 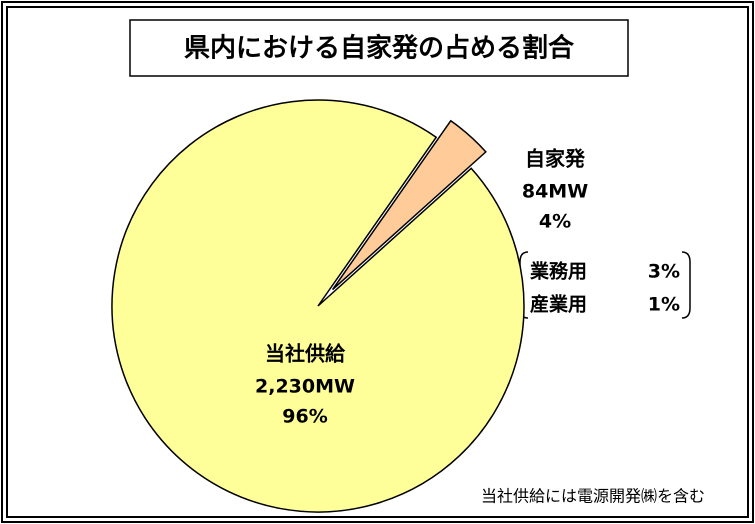 What do you see at coordinates (558, 271) in the screenshot?
I see `breakdown-name: 業務用` at bounding box center [558, 271].